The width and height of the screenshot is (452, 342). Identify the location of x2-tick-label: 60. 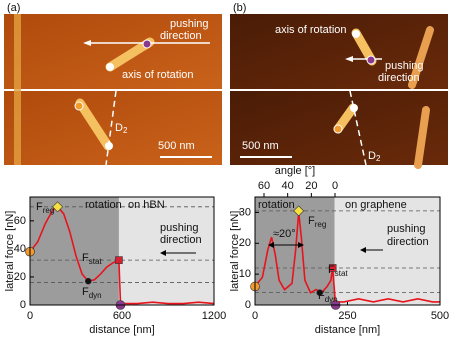
(264, 186).